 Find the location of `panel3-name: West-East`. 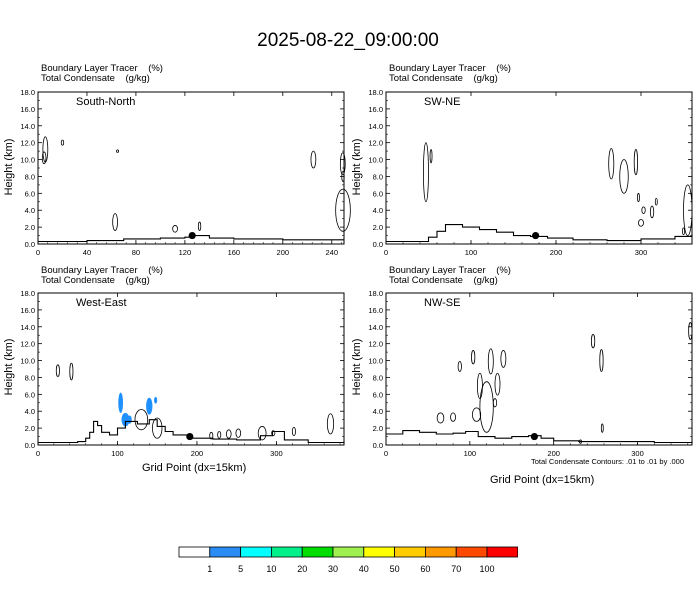

panel3-name: West-East is located at coordinates (101, 303).